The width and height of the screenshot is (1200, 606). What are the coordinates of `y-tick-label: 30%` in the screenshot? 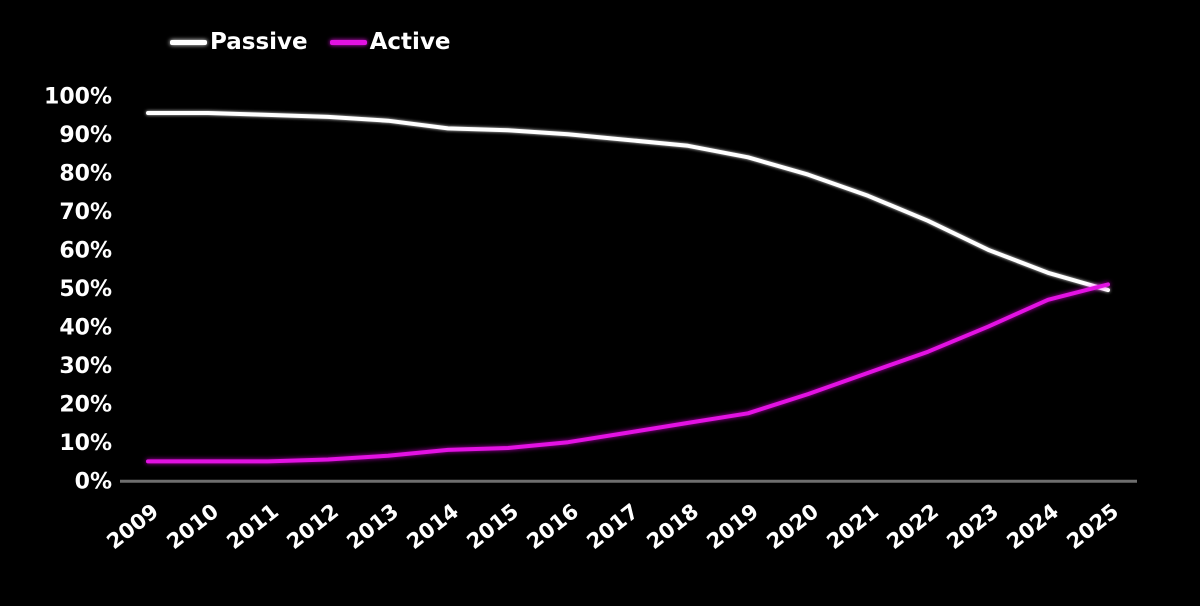 It's located at (85, 366).